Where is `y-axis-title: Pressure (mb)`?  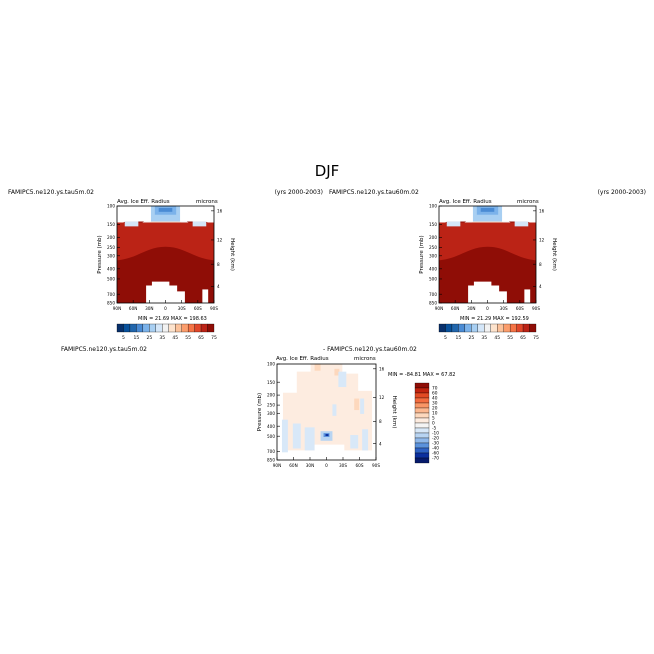 y-axis-title: Pressure (mb) is located at coordinates (260, 412).